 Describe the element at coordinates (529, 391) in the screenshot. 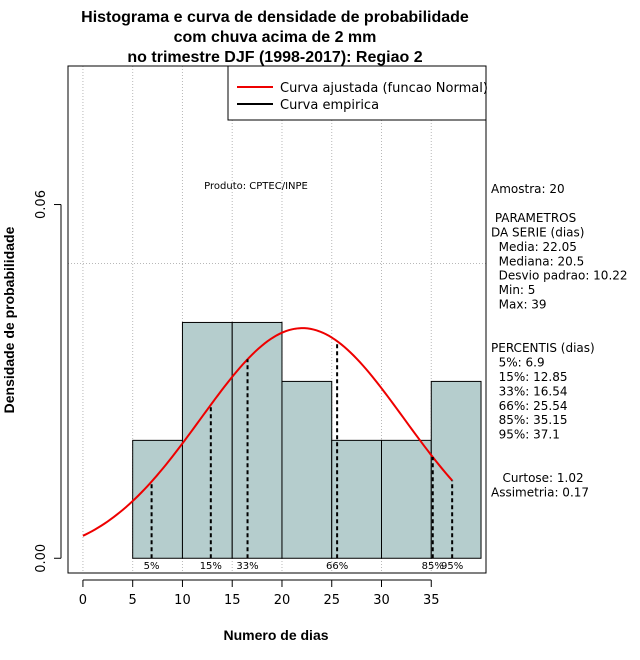

I see `stat-line-14: 33%: 16.54` at that location.